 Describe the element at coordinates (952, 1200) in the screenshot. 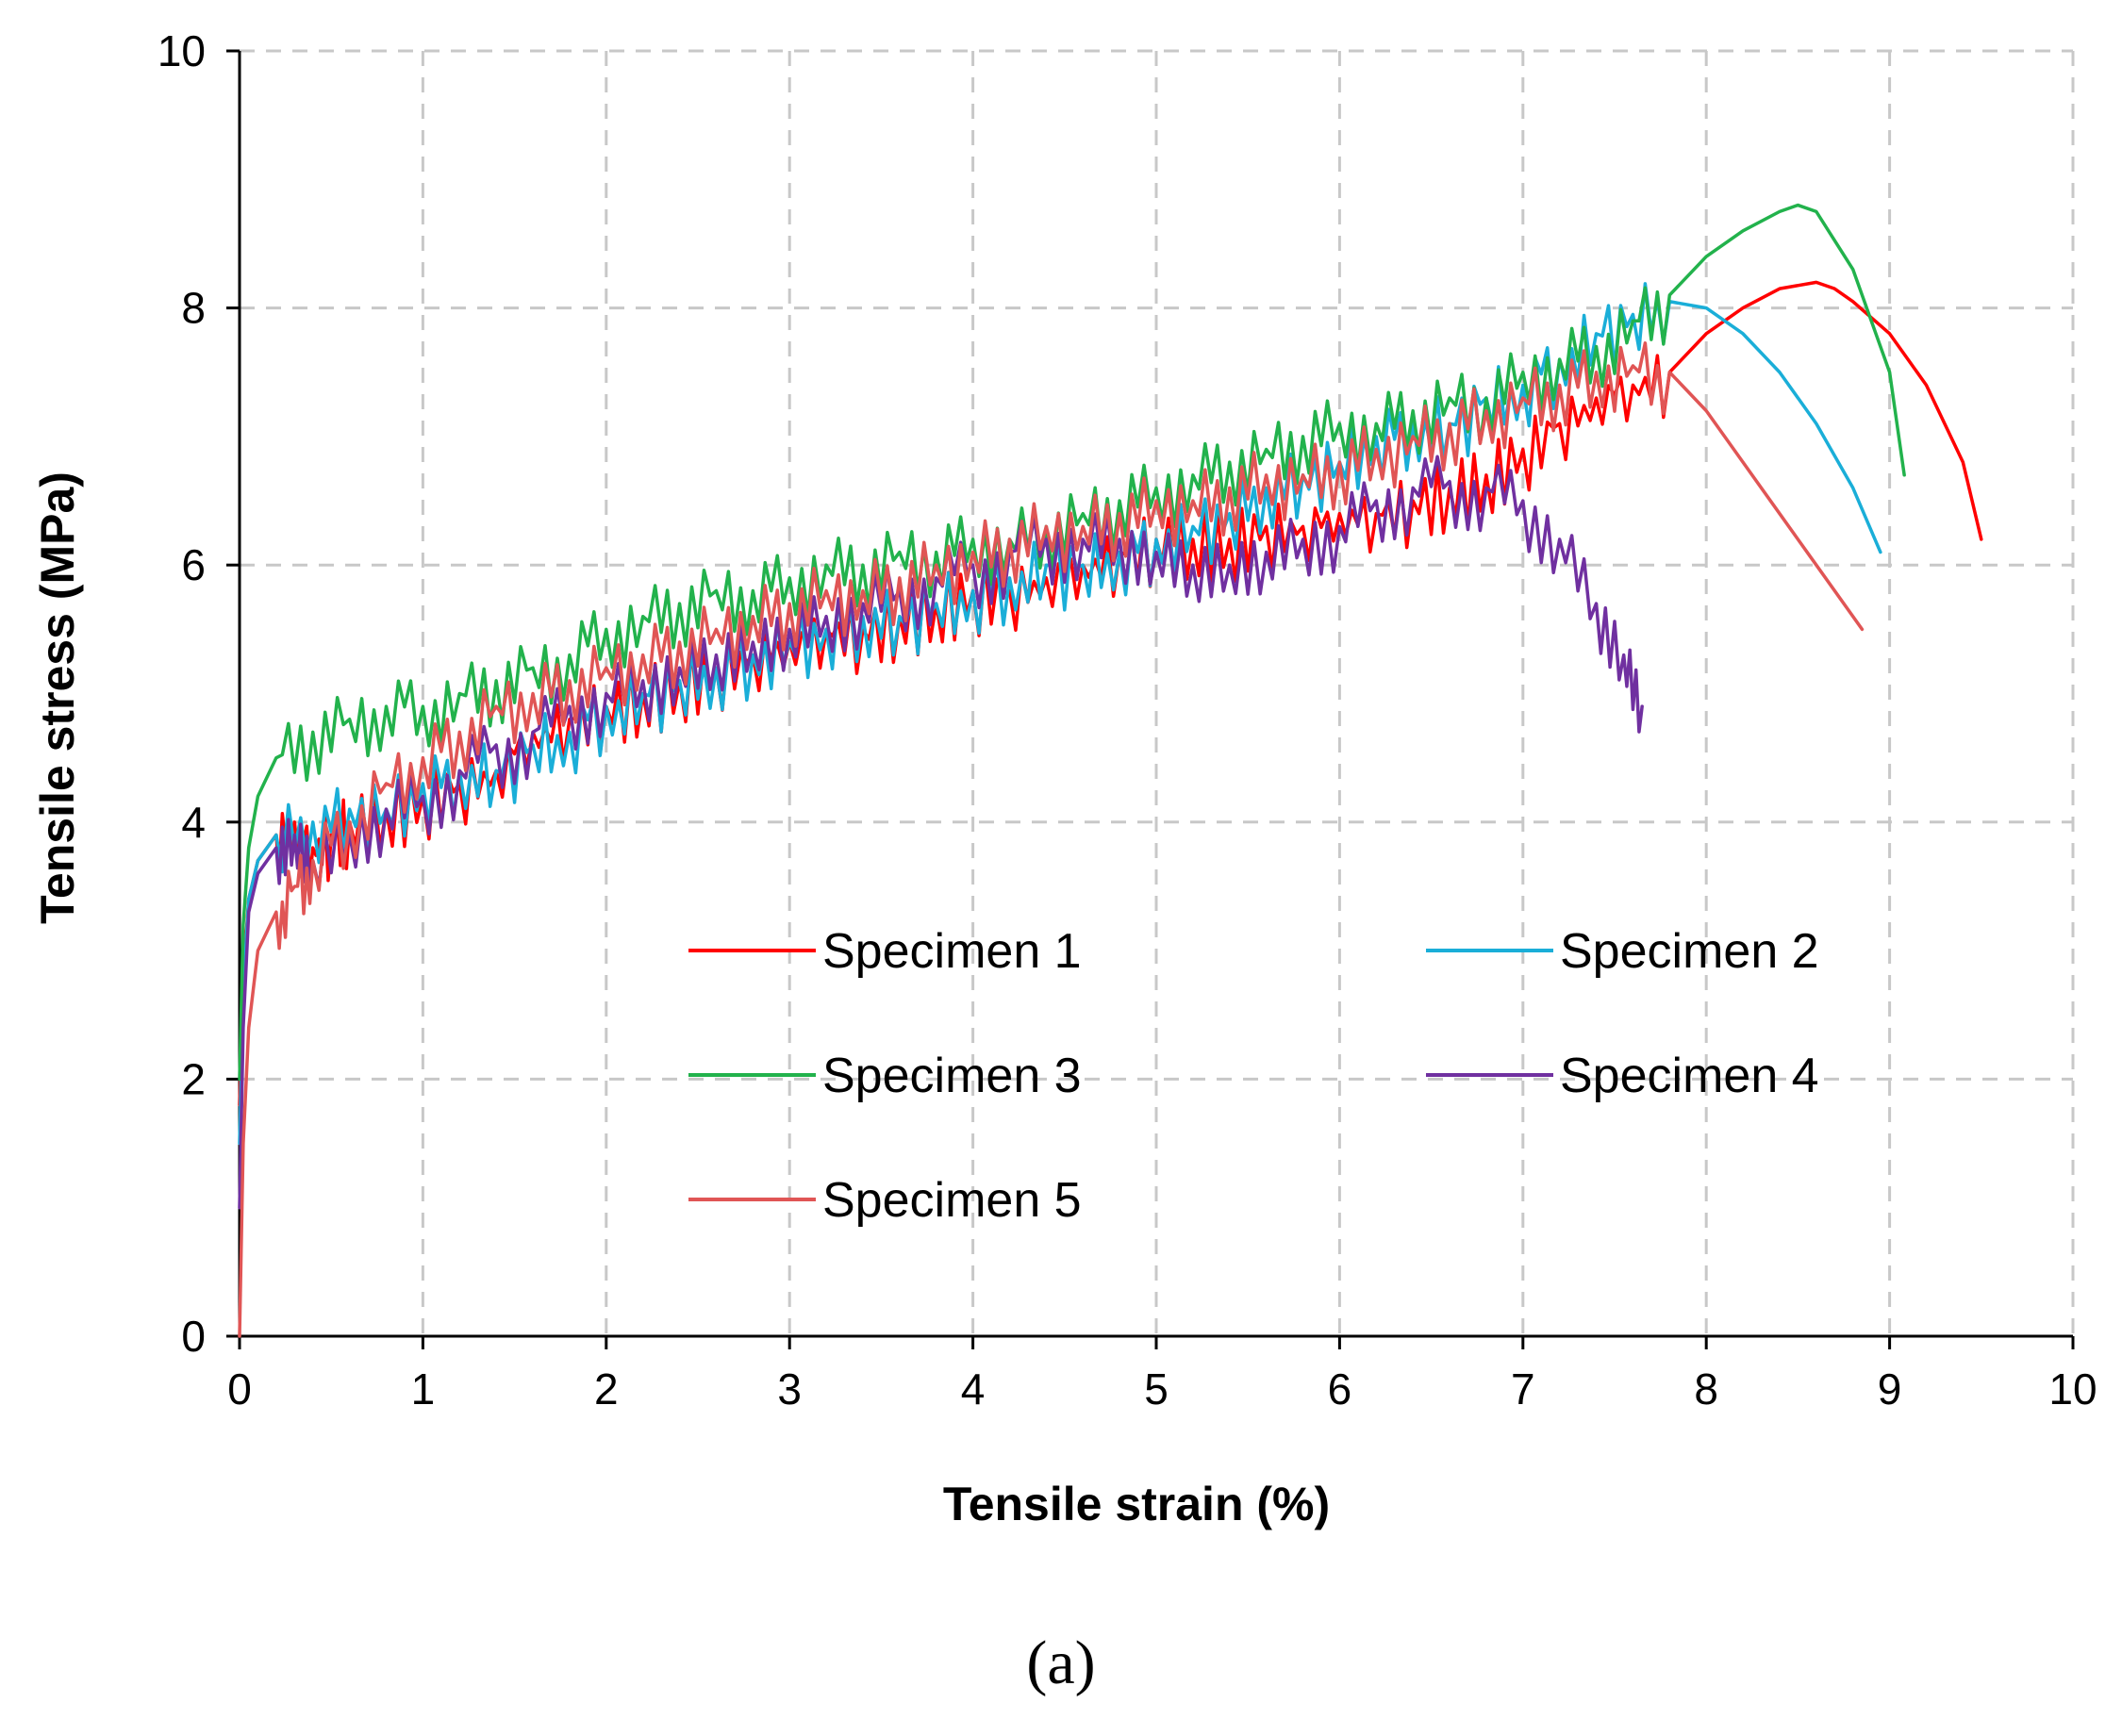

I see `legend-label-5: Specimen 5` at that location.